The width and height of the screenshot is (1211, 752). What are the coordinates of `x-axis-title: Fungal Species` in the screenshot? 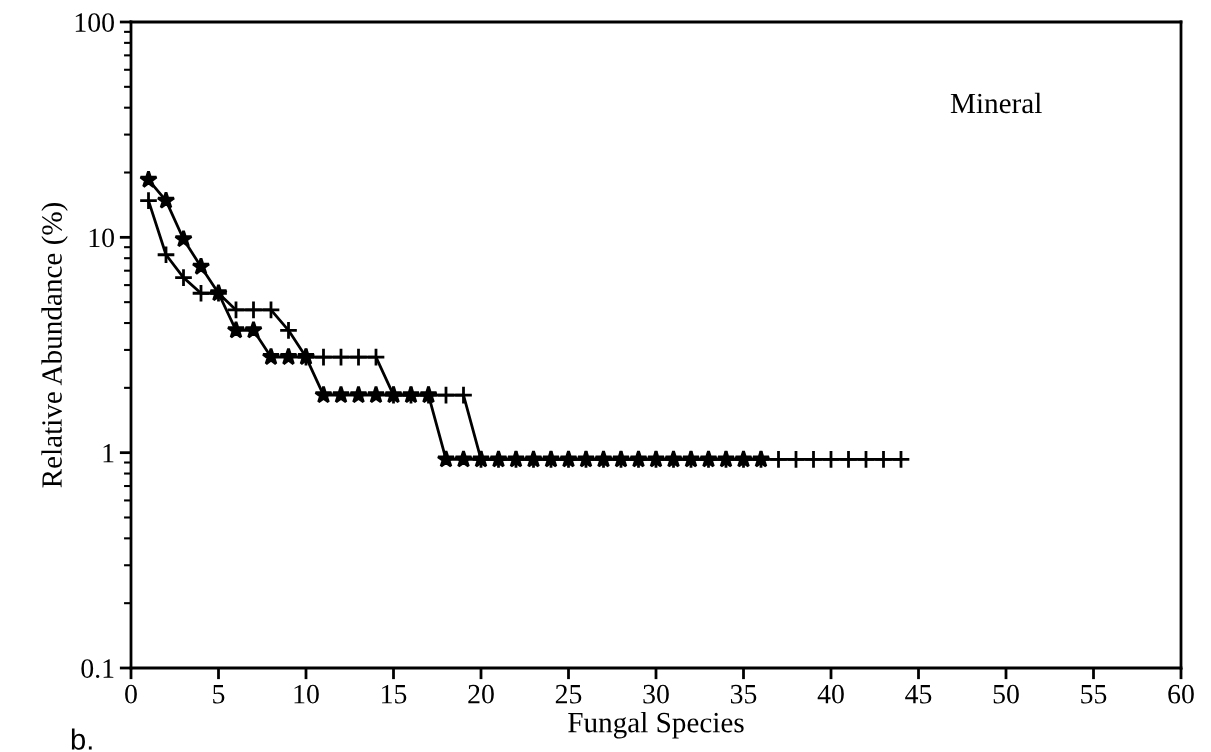 It's located at (656, 725).